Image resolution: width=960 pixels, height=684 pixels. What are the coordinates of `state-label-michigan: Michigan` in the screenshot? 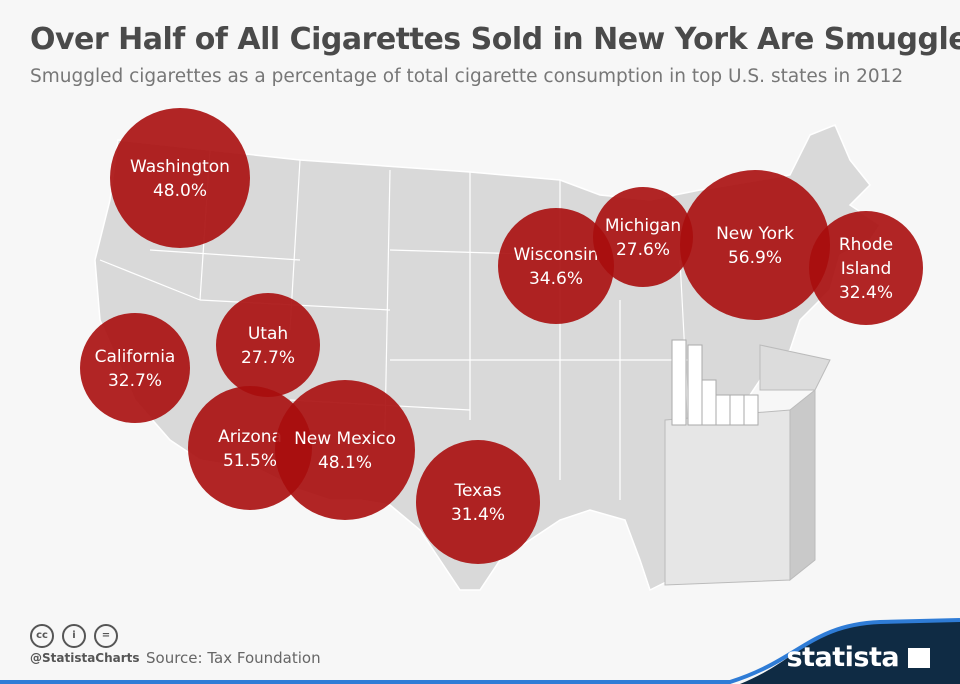 It's located at (643, 226).